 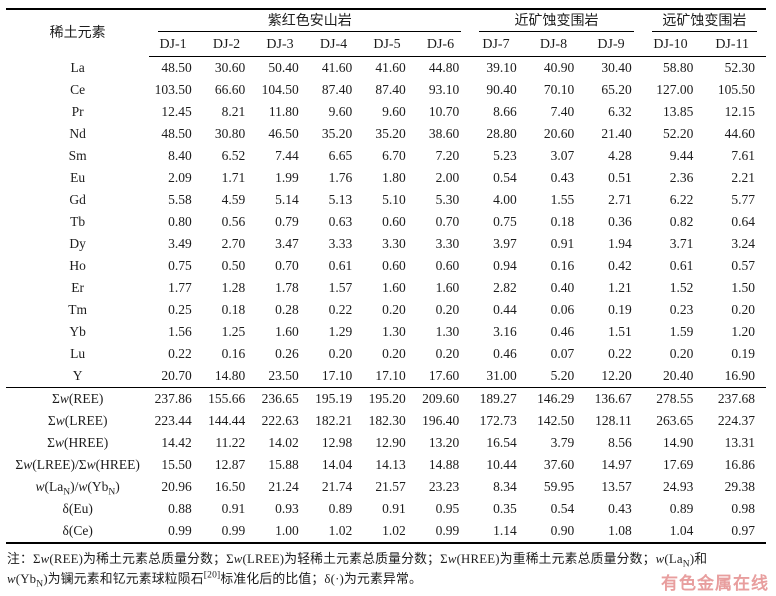 What do you see at coordinates (620, 287) in the screenshot?
I see `value-cell: 1.21` at bounding box center [620, 287].